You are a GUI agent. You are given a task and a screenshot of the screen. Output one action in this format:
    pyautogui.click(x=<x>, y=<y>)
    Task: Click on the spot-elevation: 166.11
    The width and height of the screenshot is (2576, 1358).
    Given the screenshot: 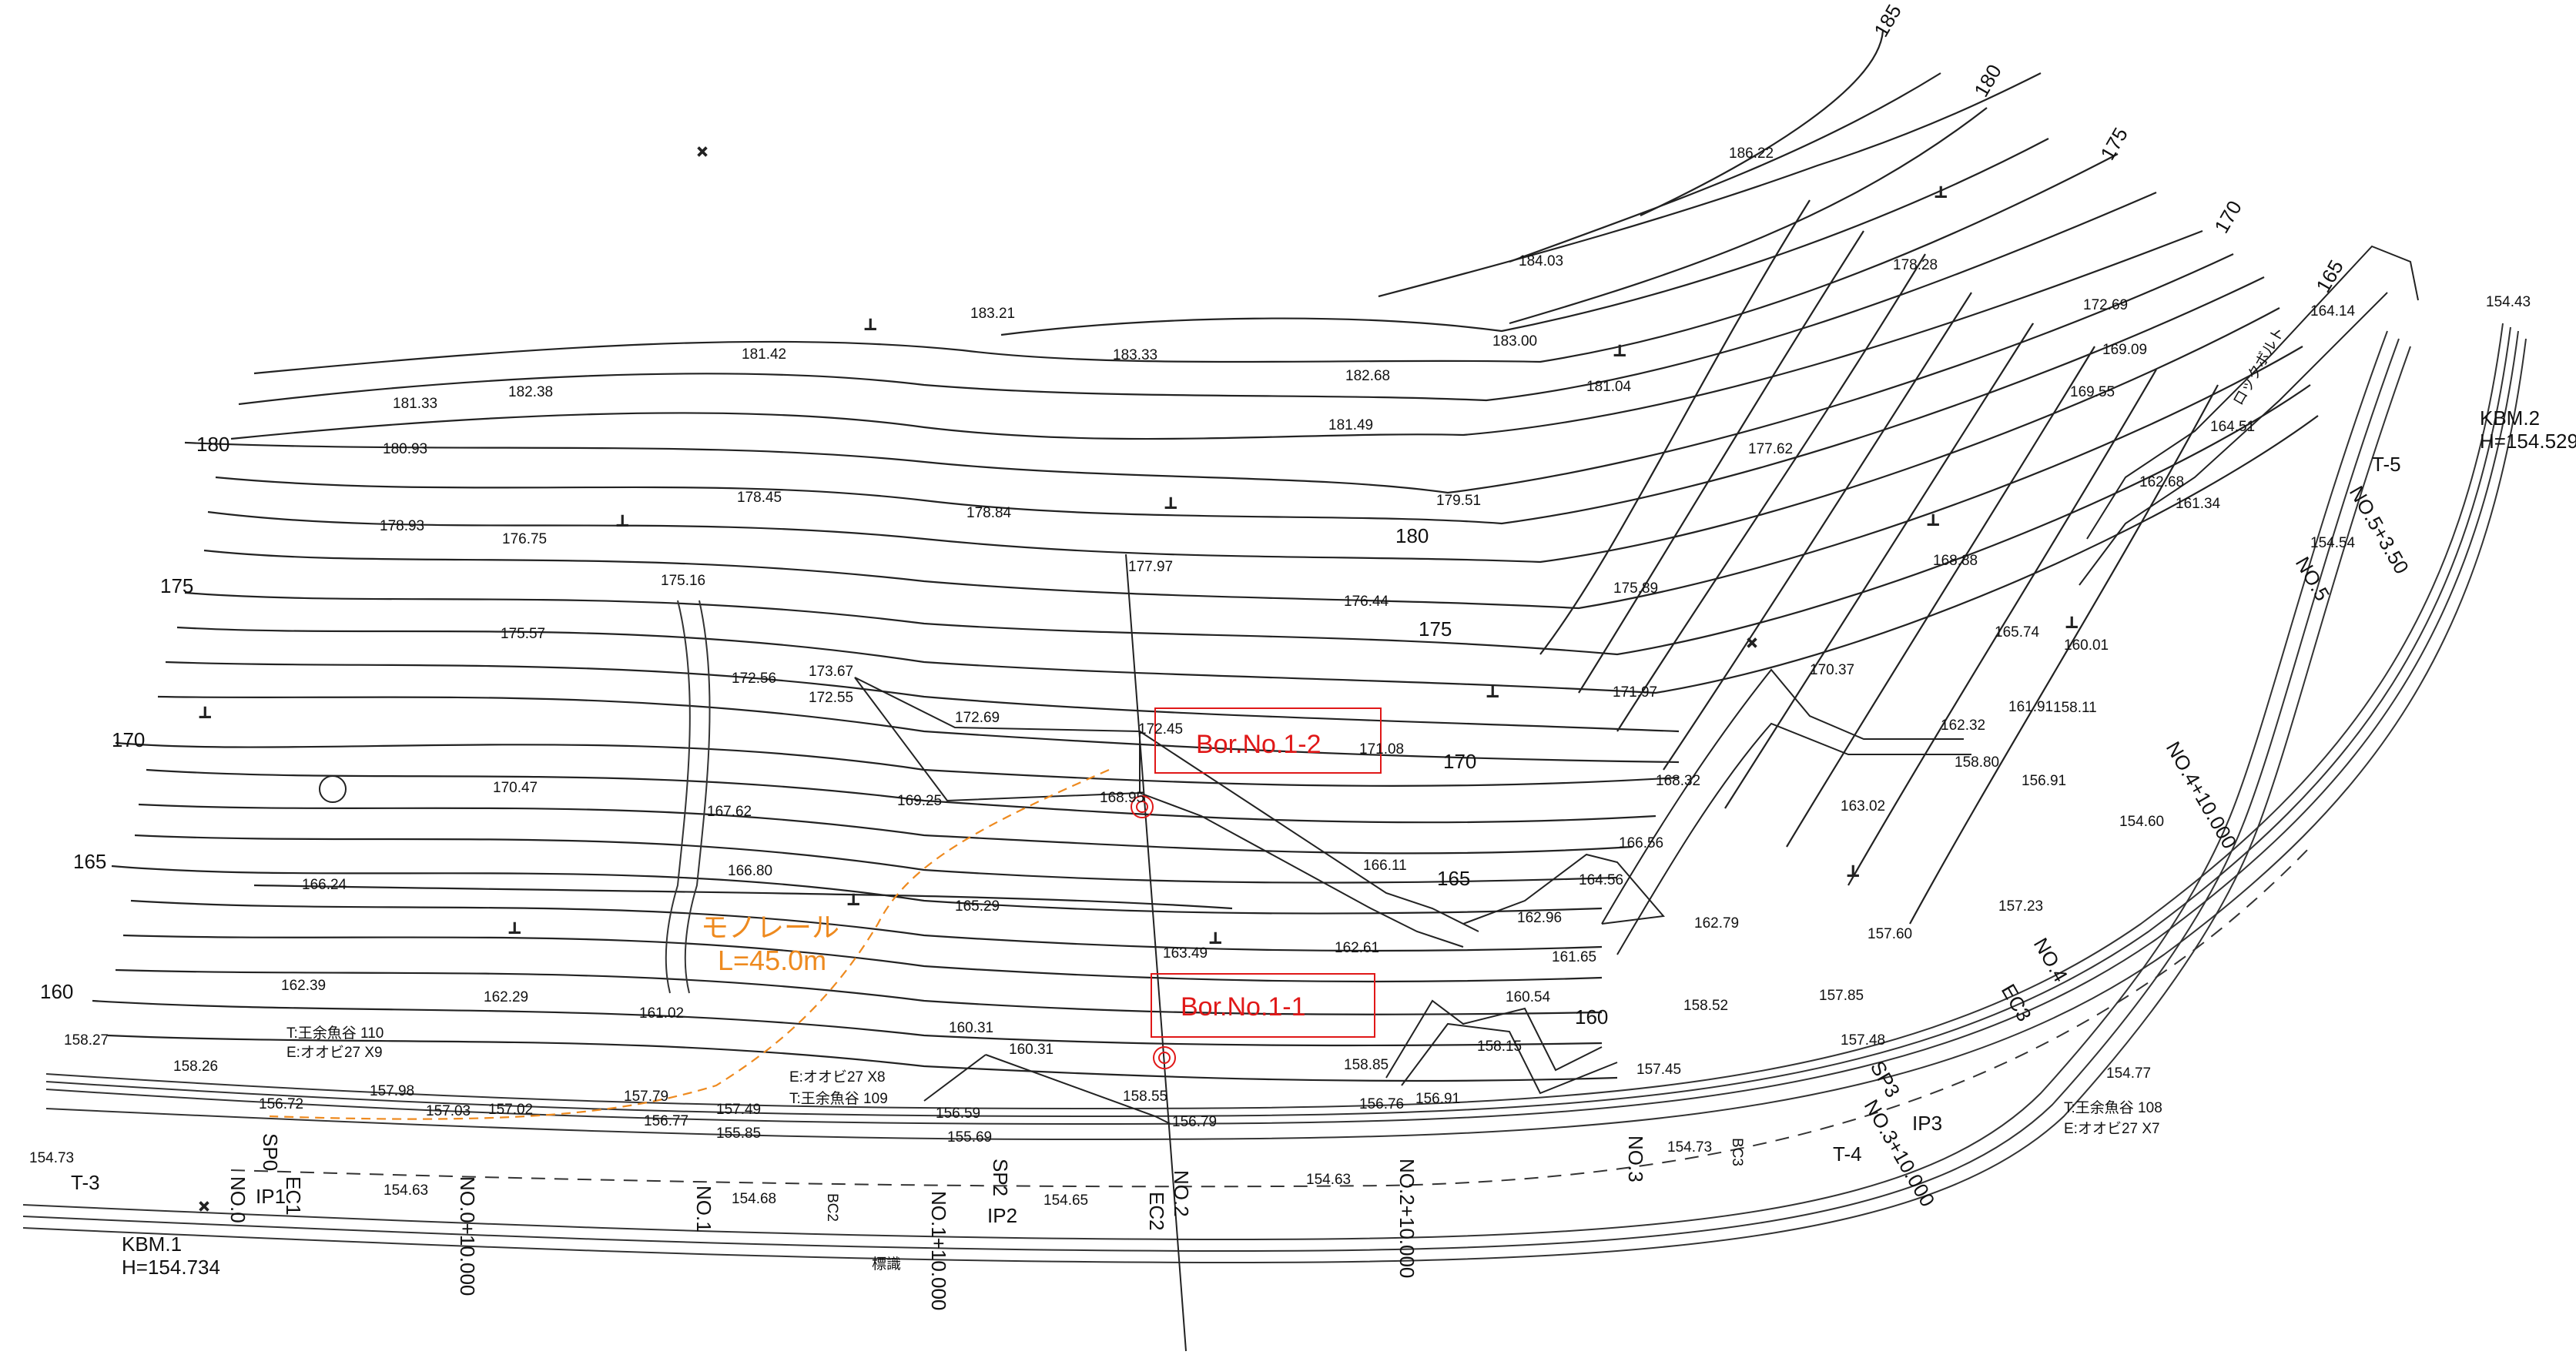 What is the action you would take?
    pyautogui.click(x=1385, y=866)
    